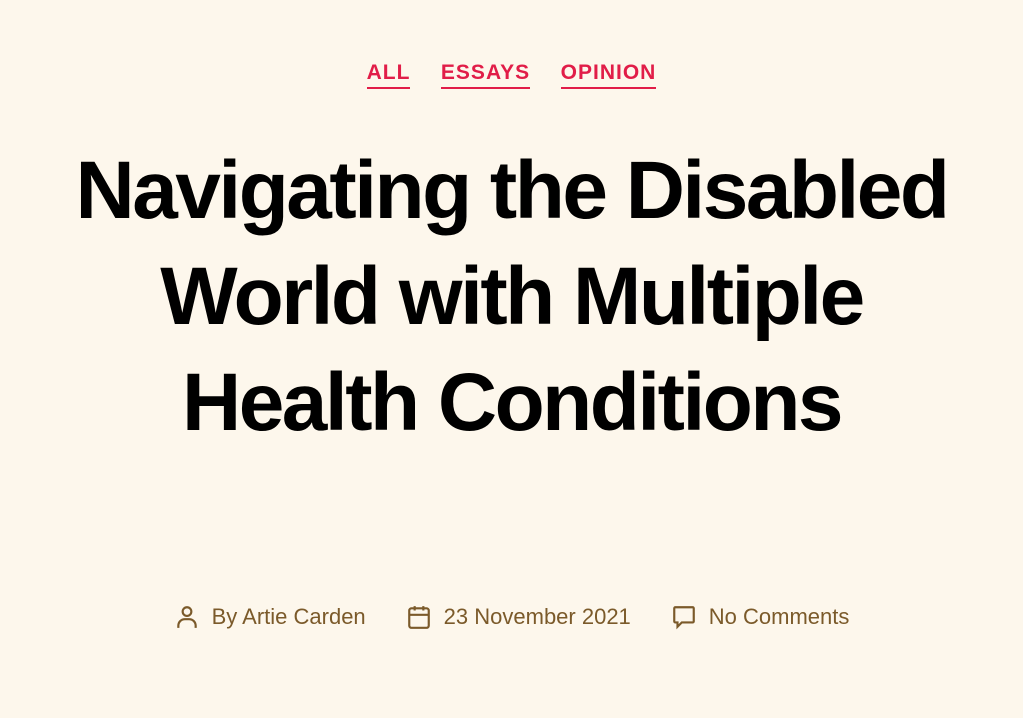 Image resolution: width=1023 pixels, height=718 pixels. What do you see at coordinates (485, 74) in the screenshot?
I see `category-essays-link: ESSAYS` at bounding box center [485, 74].